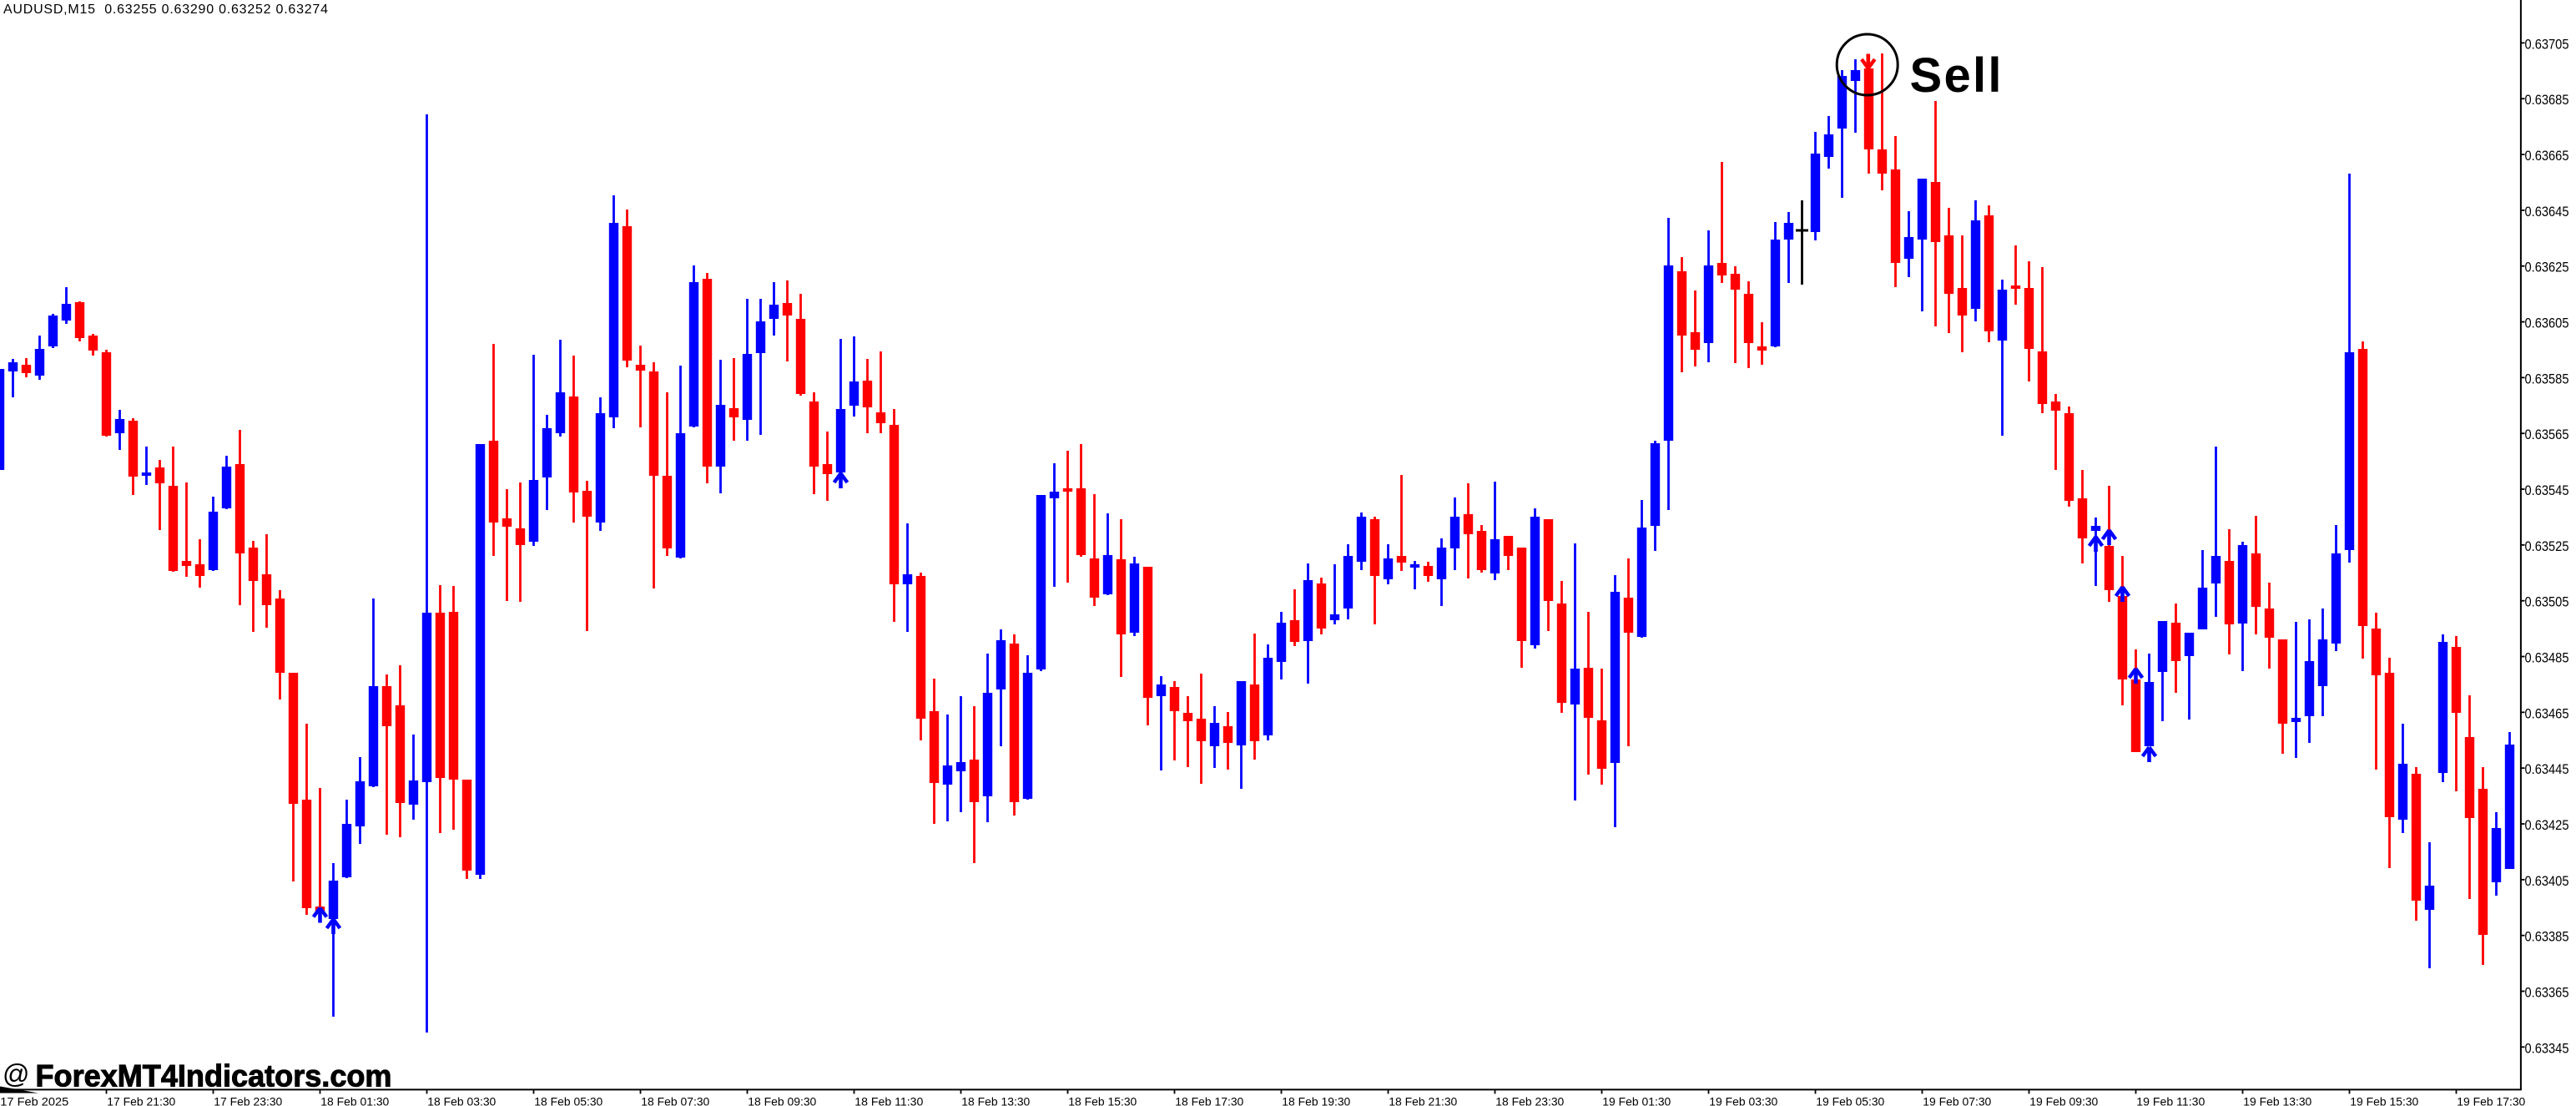  What do you see at coordinates (2547, 602) in the screenshot?
I see `svg-text: 0.63505` at bounding box center [2547, 602].